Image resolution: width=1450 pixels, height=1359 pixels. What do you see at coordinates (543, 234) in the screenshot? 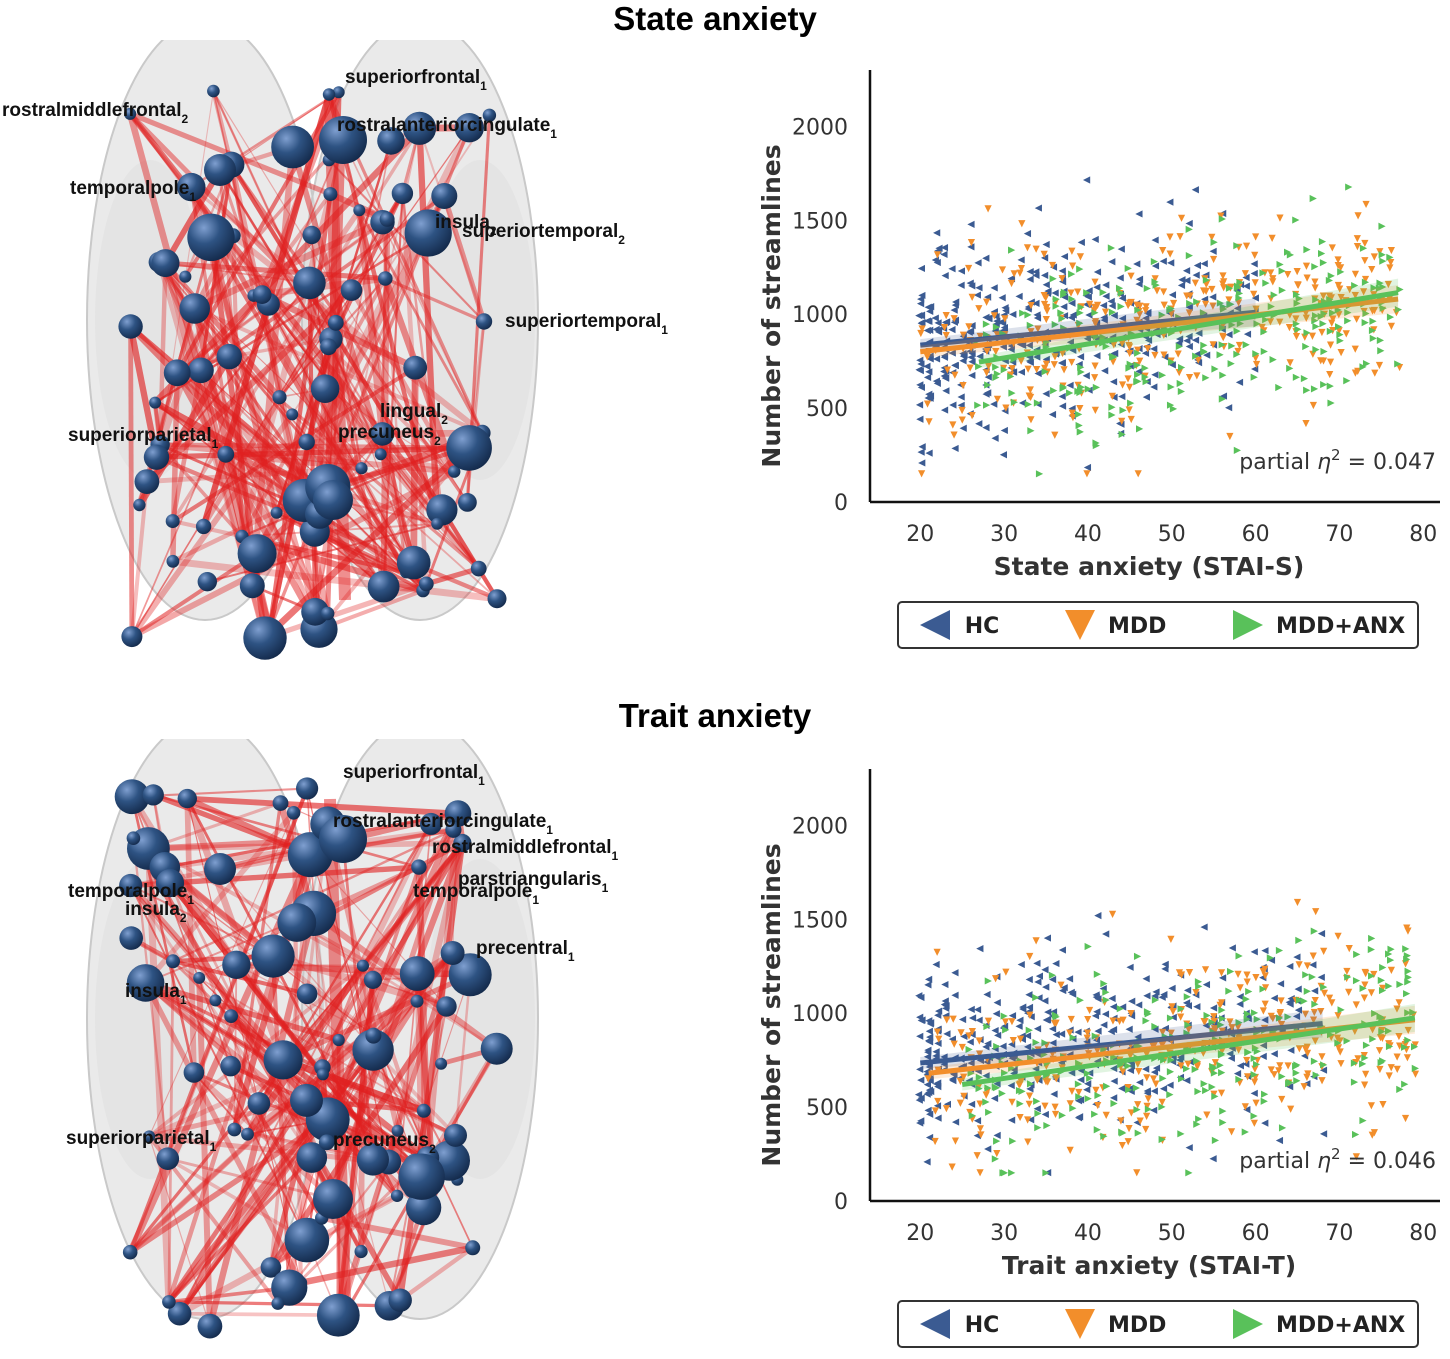
I see `brain-region-label: superiortemporal2` at bounding box center [543, 234].